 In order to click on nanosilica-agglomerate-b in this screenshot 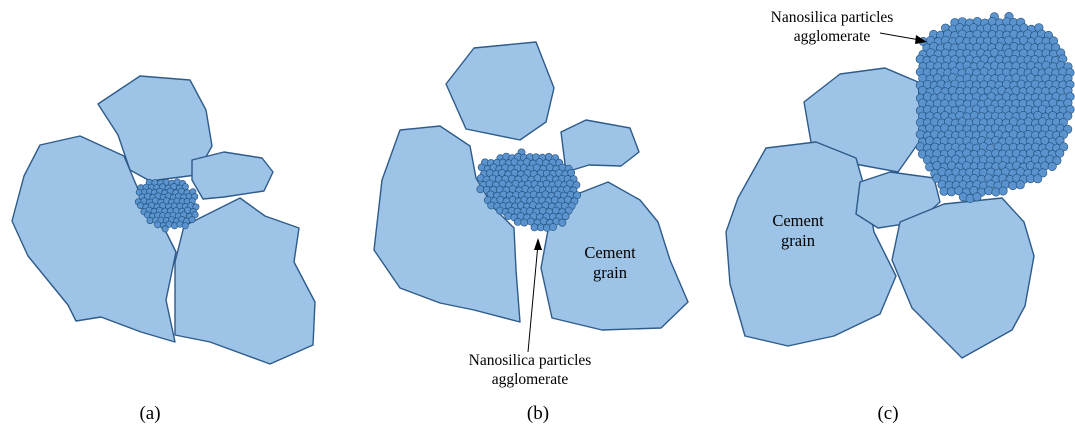, I will do `click(528, 190)`.